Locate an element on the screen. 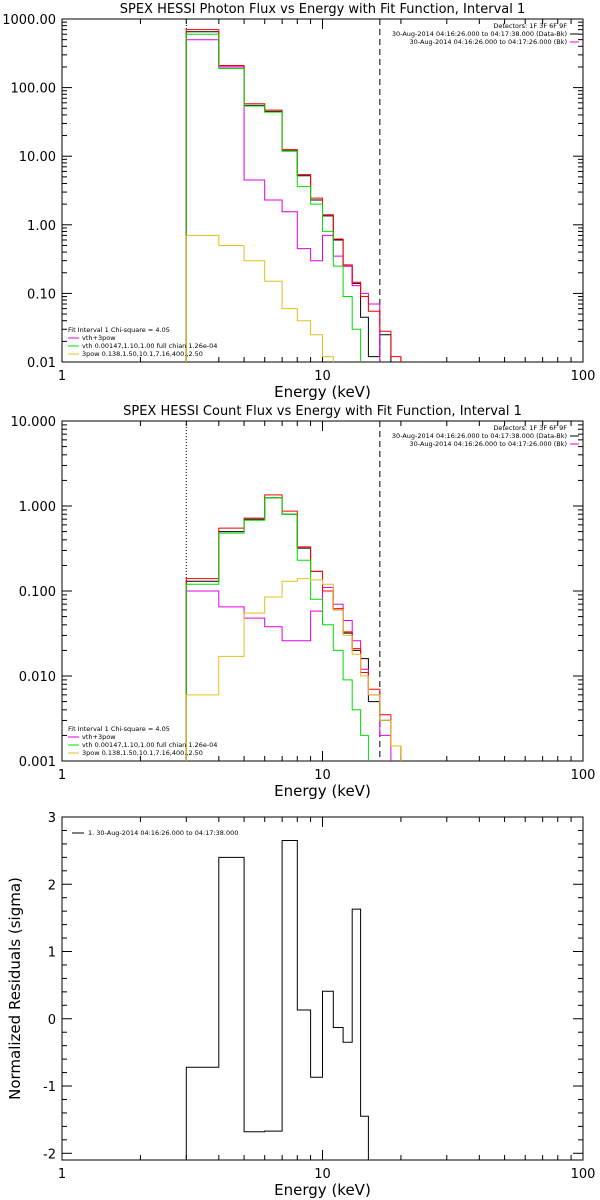 Image resolution: width=600 pixels, height=1200 pixels. y-tick-label: 3 is located at coordinates (52, 818).